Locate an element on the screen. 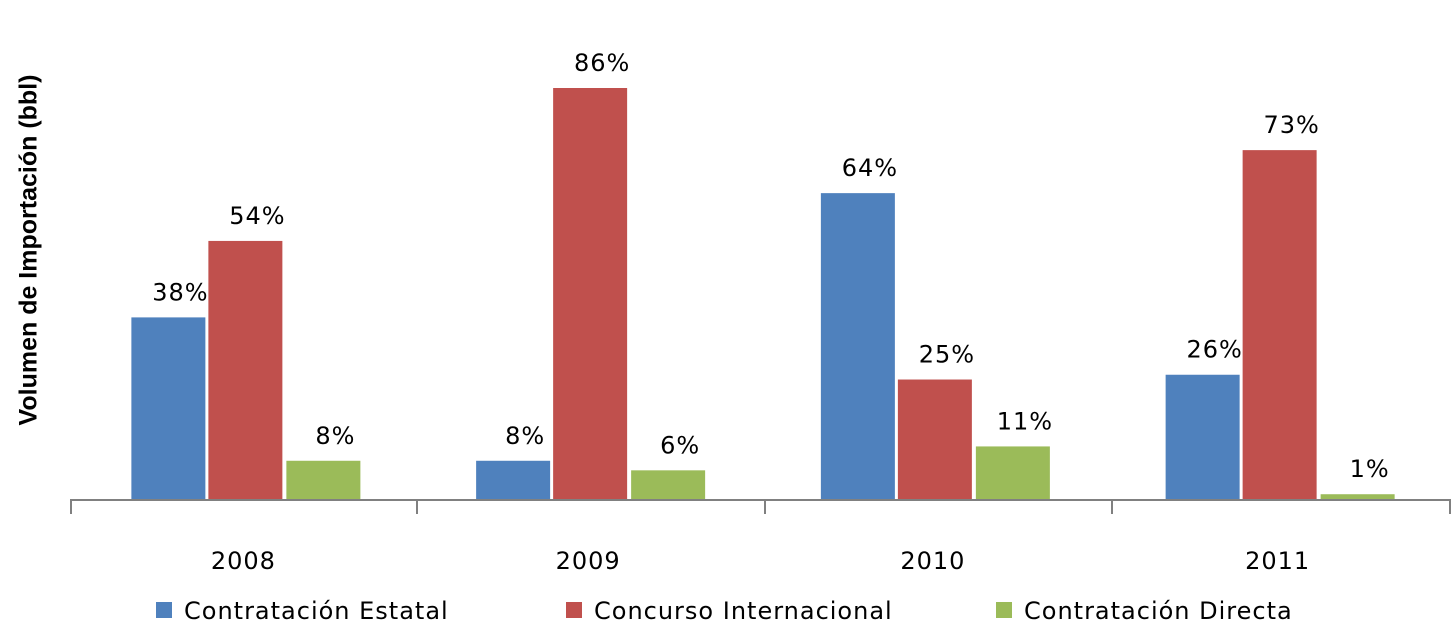 The width and height of the screenshot is (1451, 635). legend-label: Contratación Estatal is located at coordinates (316, 611).